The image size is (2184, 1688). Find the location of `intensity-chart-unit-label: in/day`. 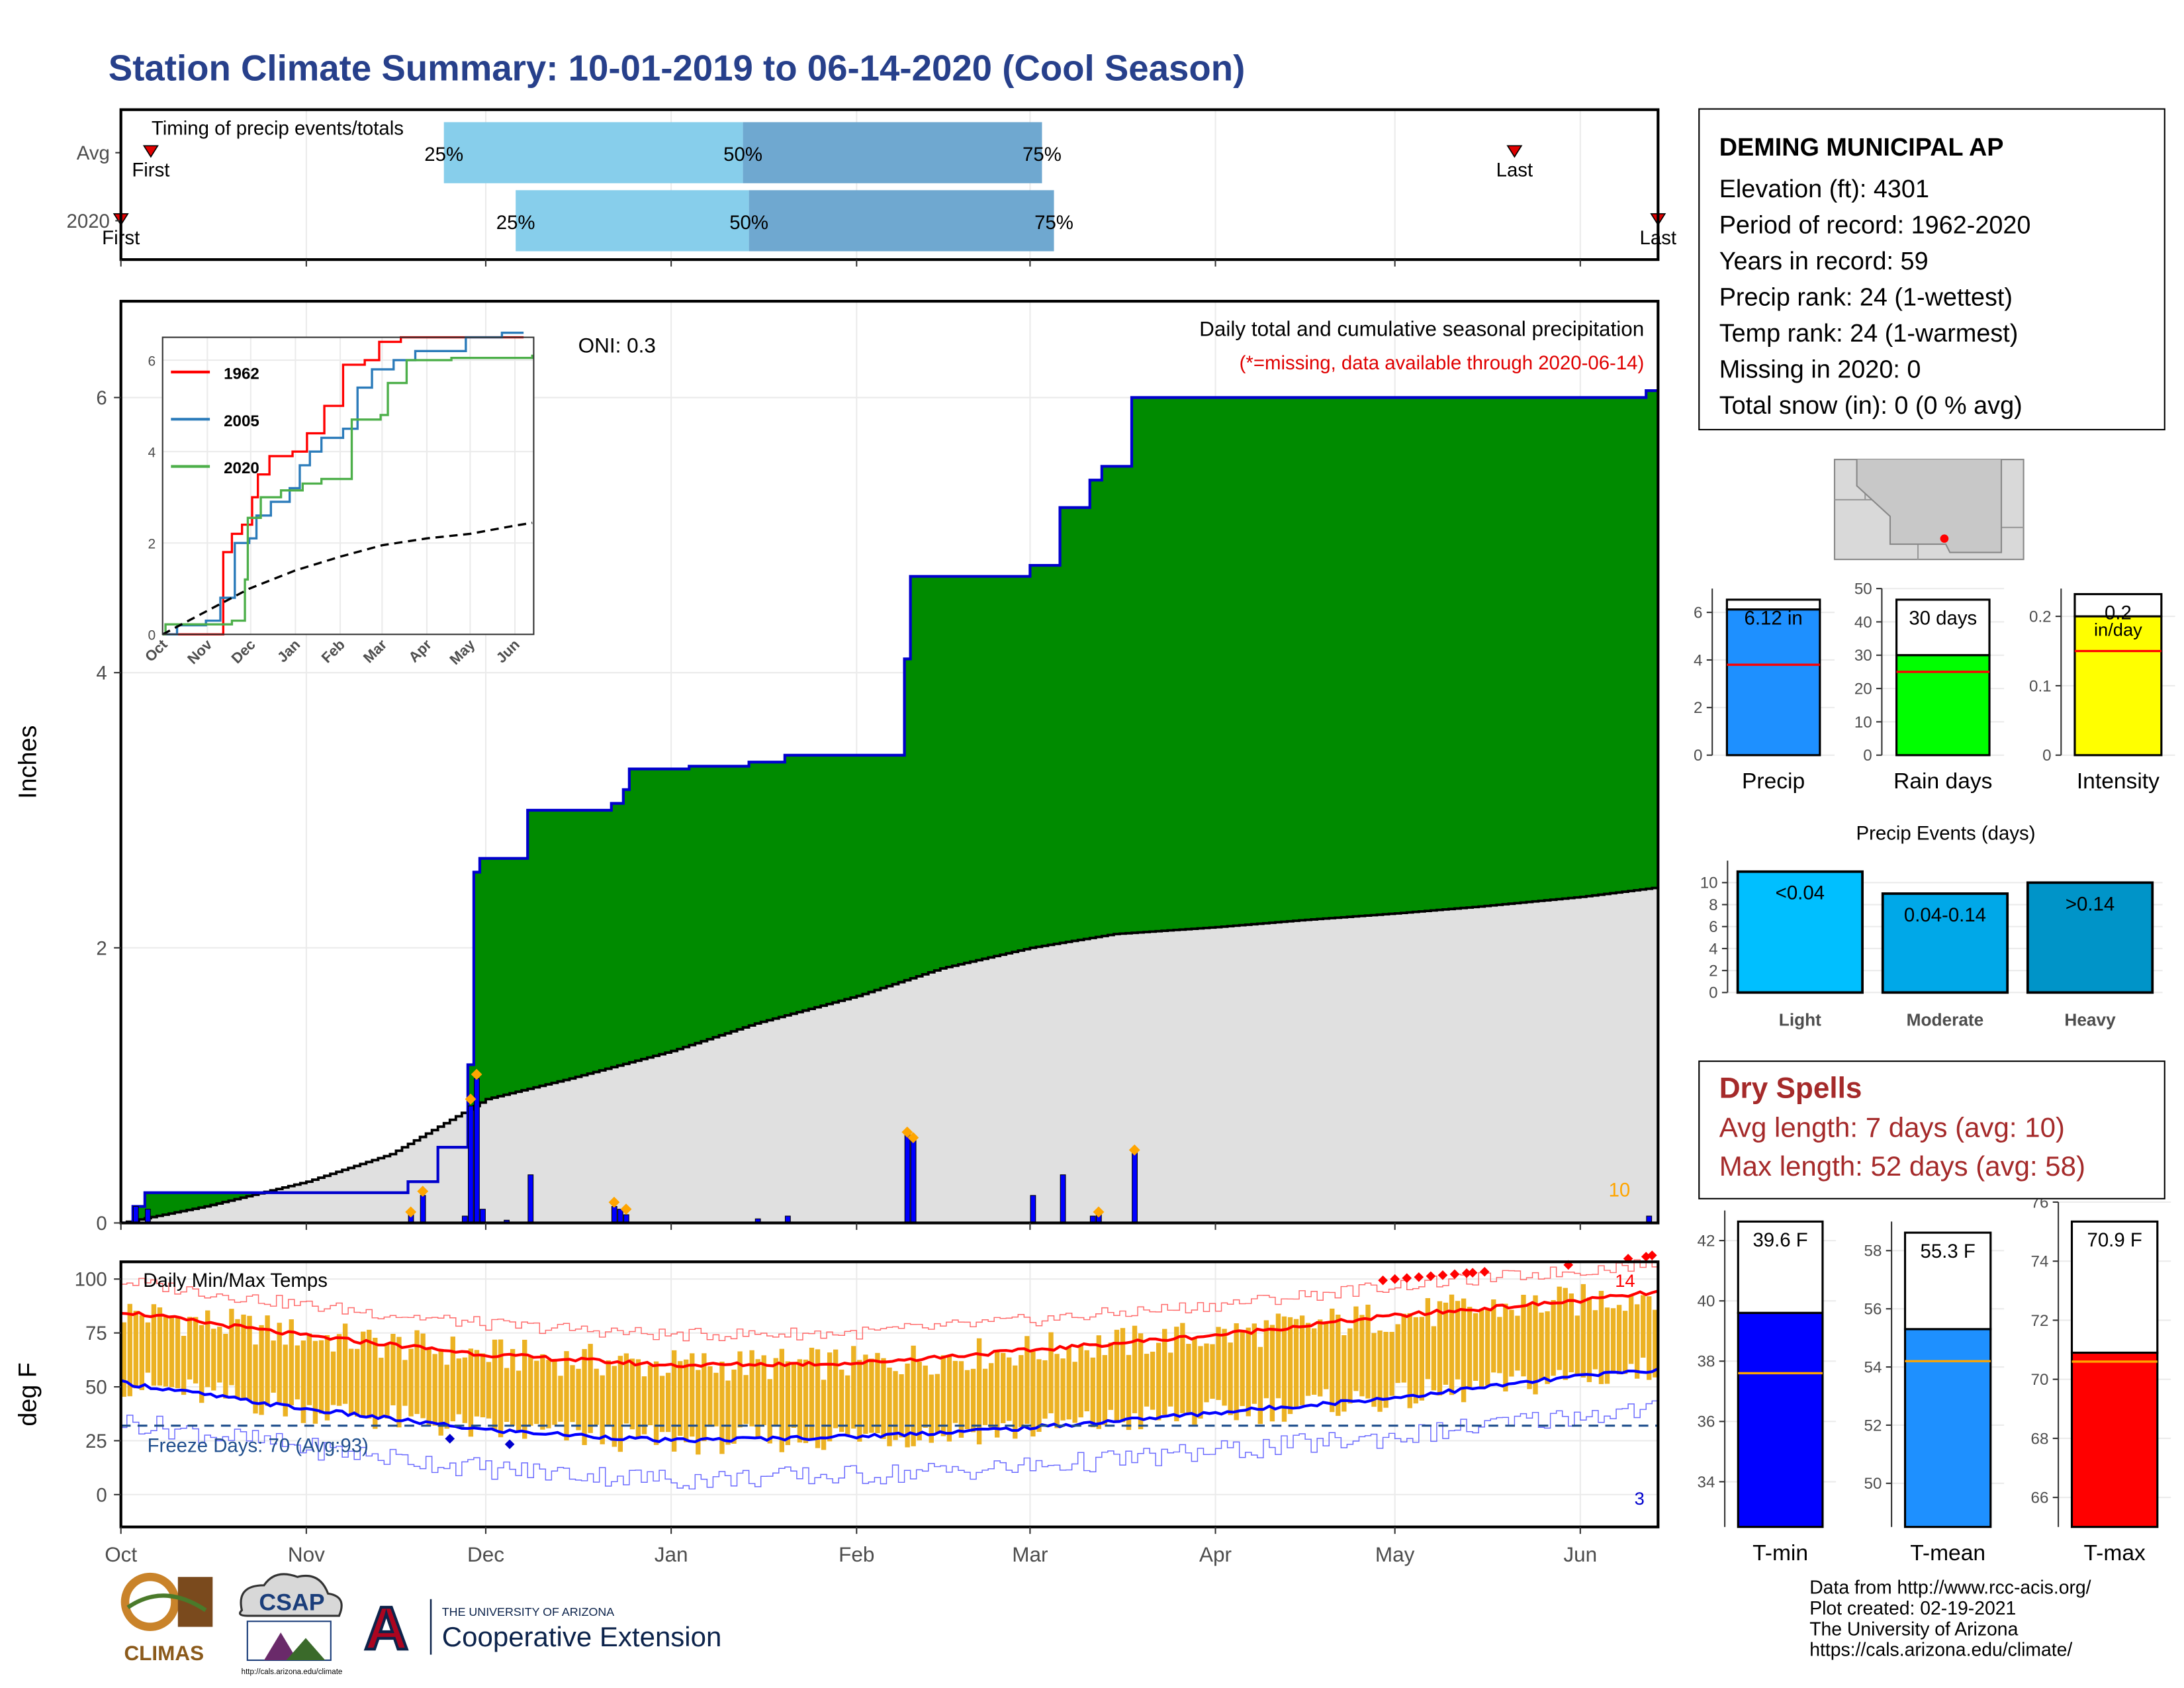

intensity-chart-unit-label: in/day is located at coordinates (2118, 629).